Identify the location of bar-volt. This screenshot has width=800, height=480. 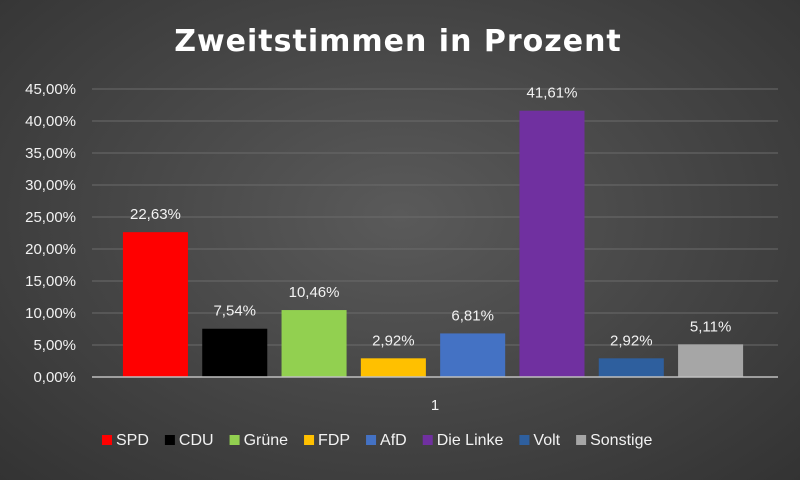
(631, 367).